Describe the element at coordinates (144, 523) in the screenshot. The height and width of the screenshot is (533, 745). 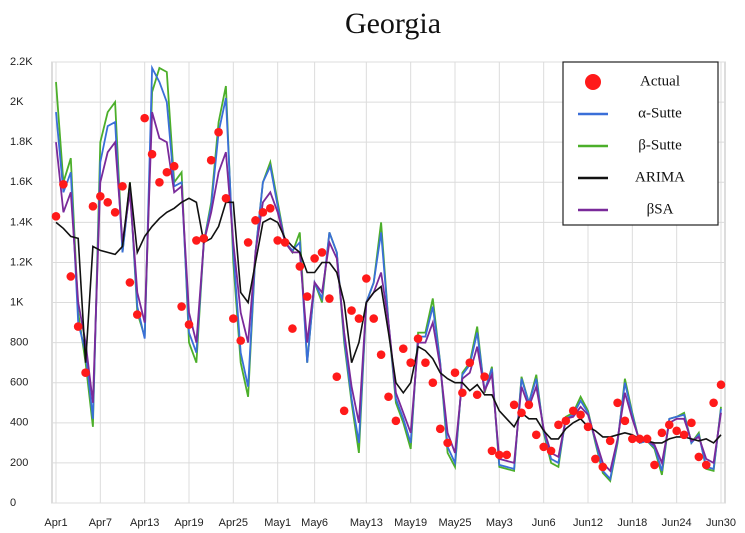
I see `x-tick-label: Apr13` at that location.